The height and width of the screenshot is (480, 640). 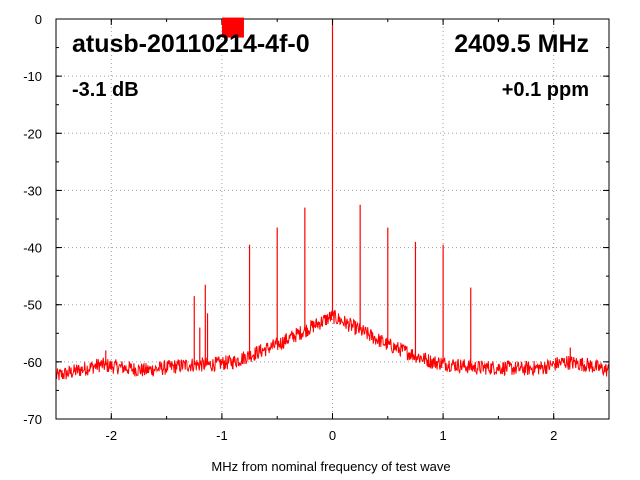 What do you see at coordinates (32, 362) in the screenshot?
I see `y-tick-label: -60` at bounding box center [32, 362].